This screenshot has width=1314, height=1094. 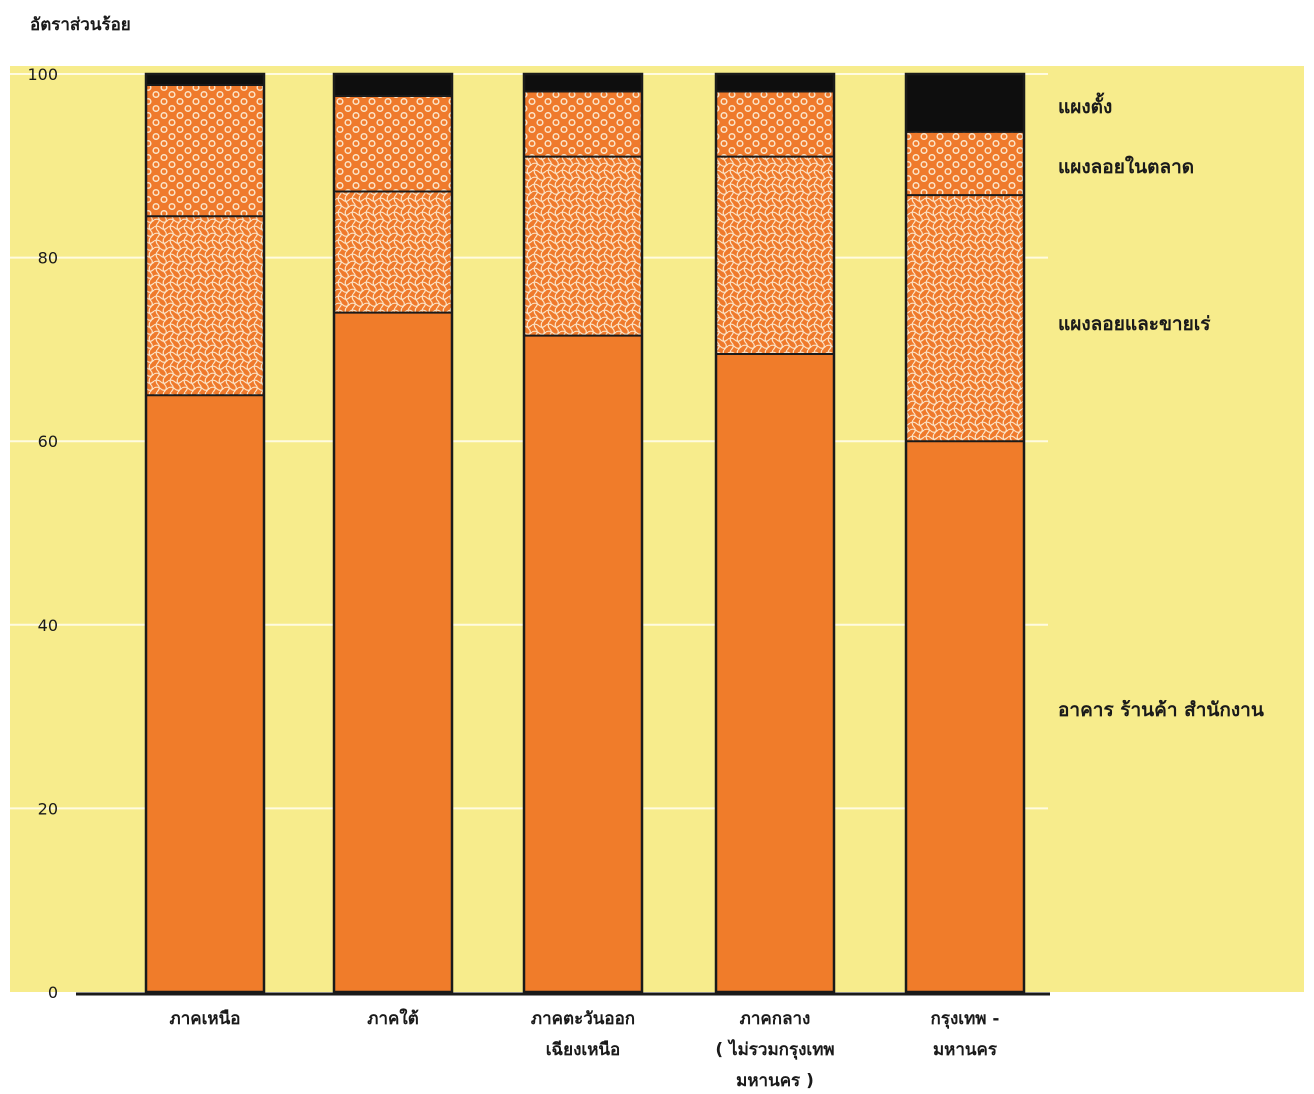 I want to click on x-tick-label: ภาคตะวันออก, so click(x=583, y=1019).